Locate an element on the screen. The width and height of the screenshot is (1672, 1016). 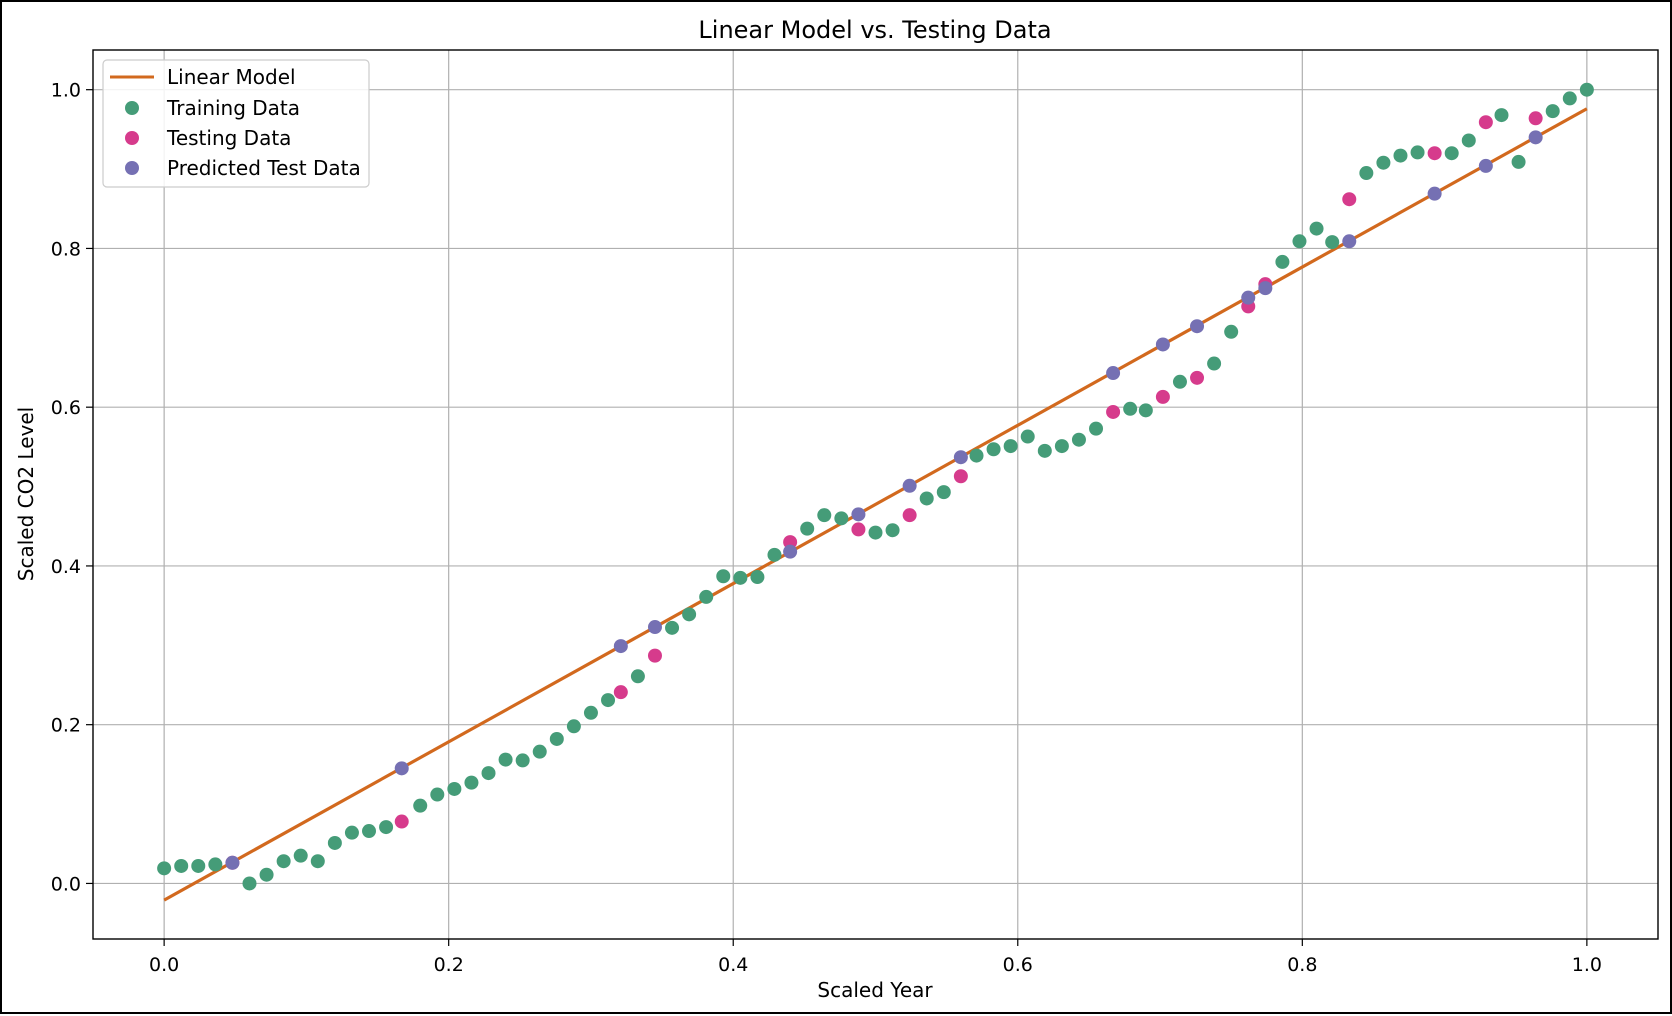
x-tick-label: 0.4 is located at coordinates (733, 965).